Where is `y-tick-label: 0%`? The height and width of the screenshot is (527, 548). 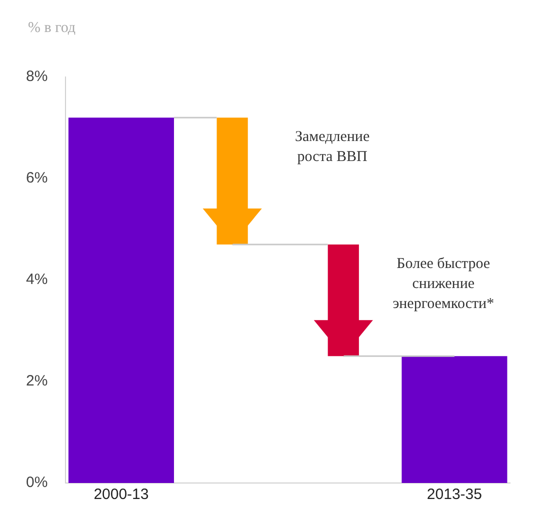 y-tick-label: 0% is located at coordinates (37, 483).